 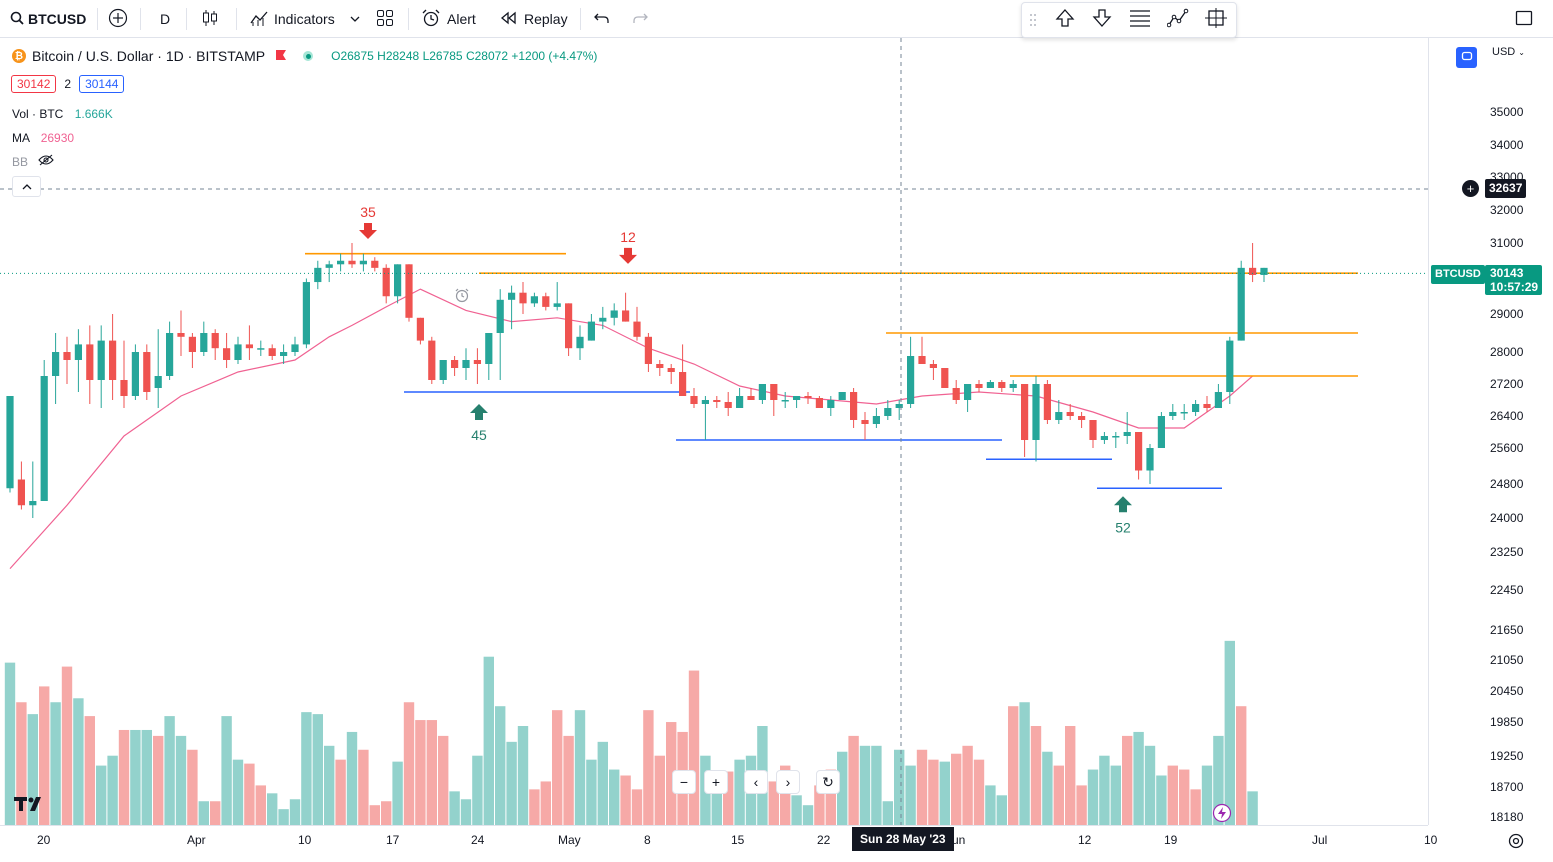 I want to click on templates-button, so click(x=385, y=19).